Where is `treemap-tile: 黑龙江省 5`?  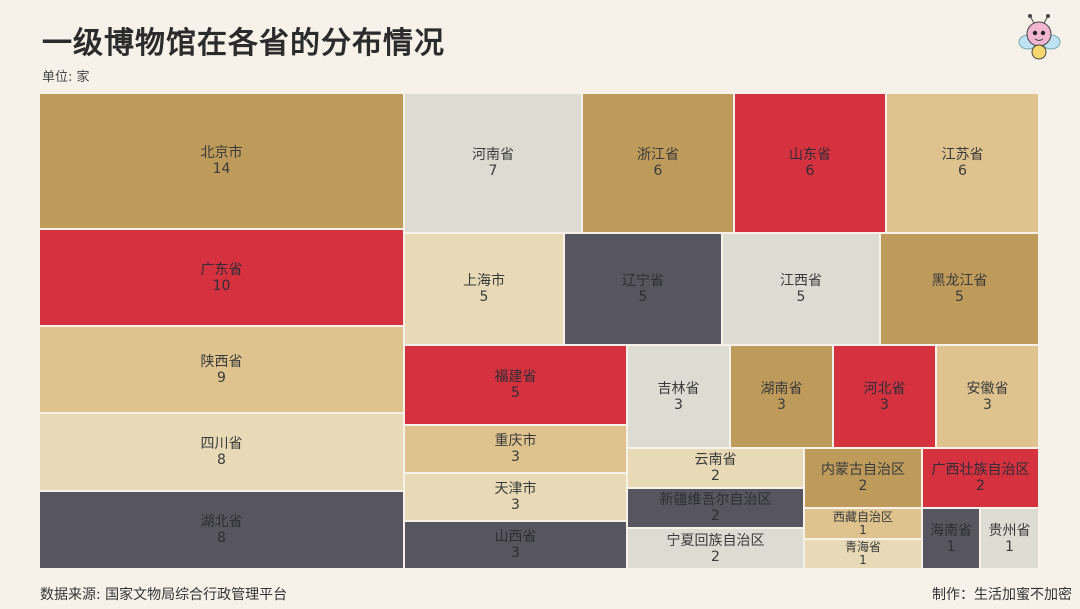 treemap-tile: 黑龙江省 5 is located at coordinates (960, 290).